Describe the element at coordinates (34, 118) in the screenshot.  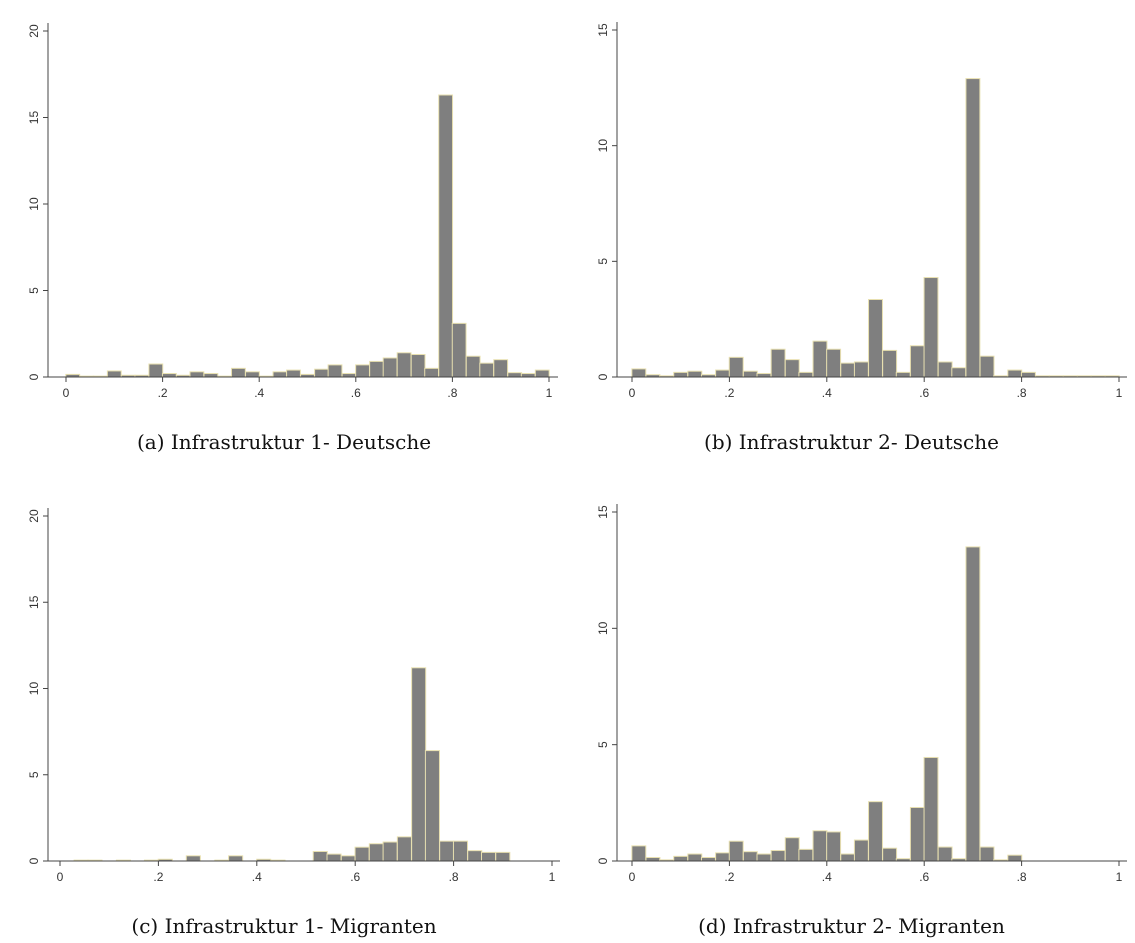
I see `histogram-a-y-tick-label-3: 15` at that location.